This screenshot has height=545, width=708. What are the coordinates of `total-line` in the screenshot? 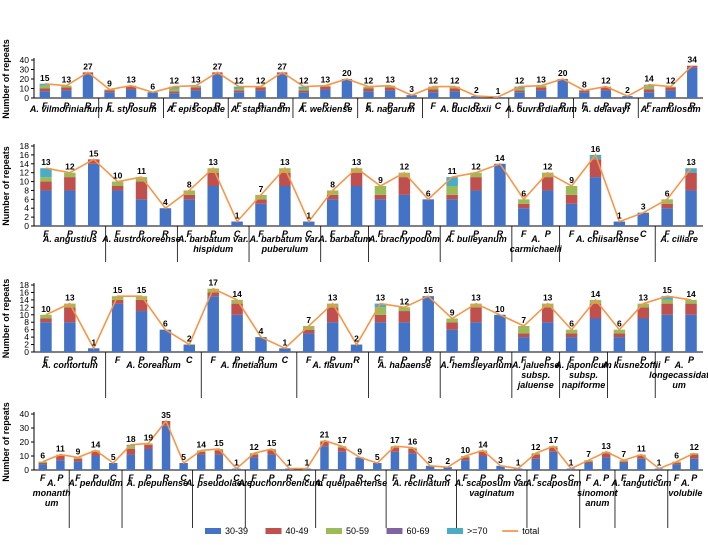 It's located at (368, 81).